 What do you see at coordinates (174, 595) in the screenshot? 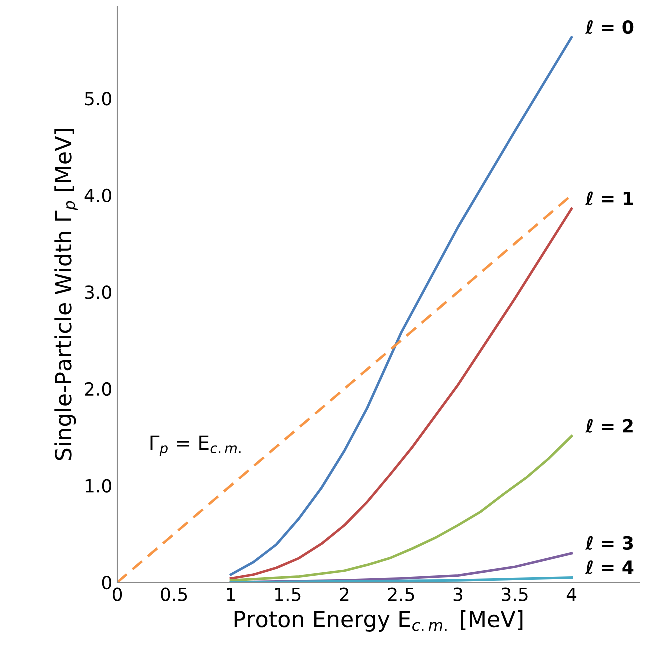
I see `x-tick-label: 0.5` at bounding box center [174, 595].